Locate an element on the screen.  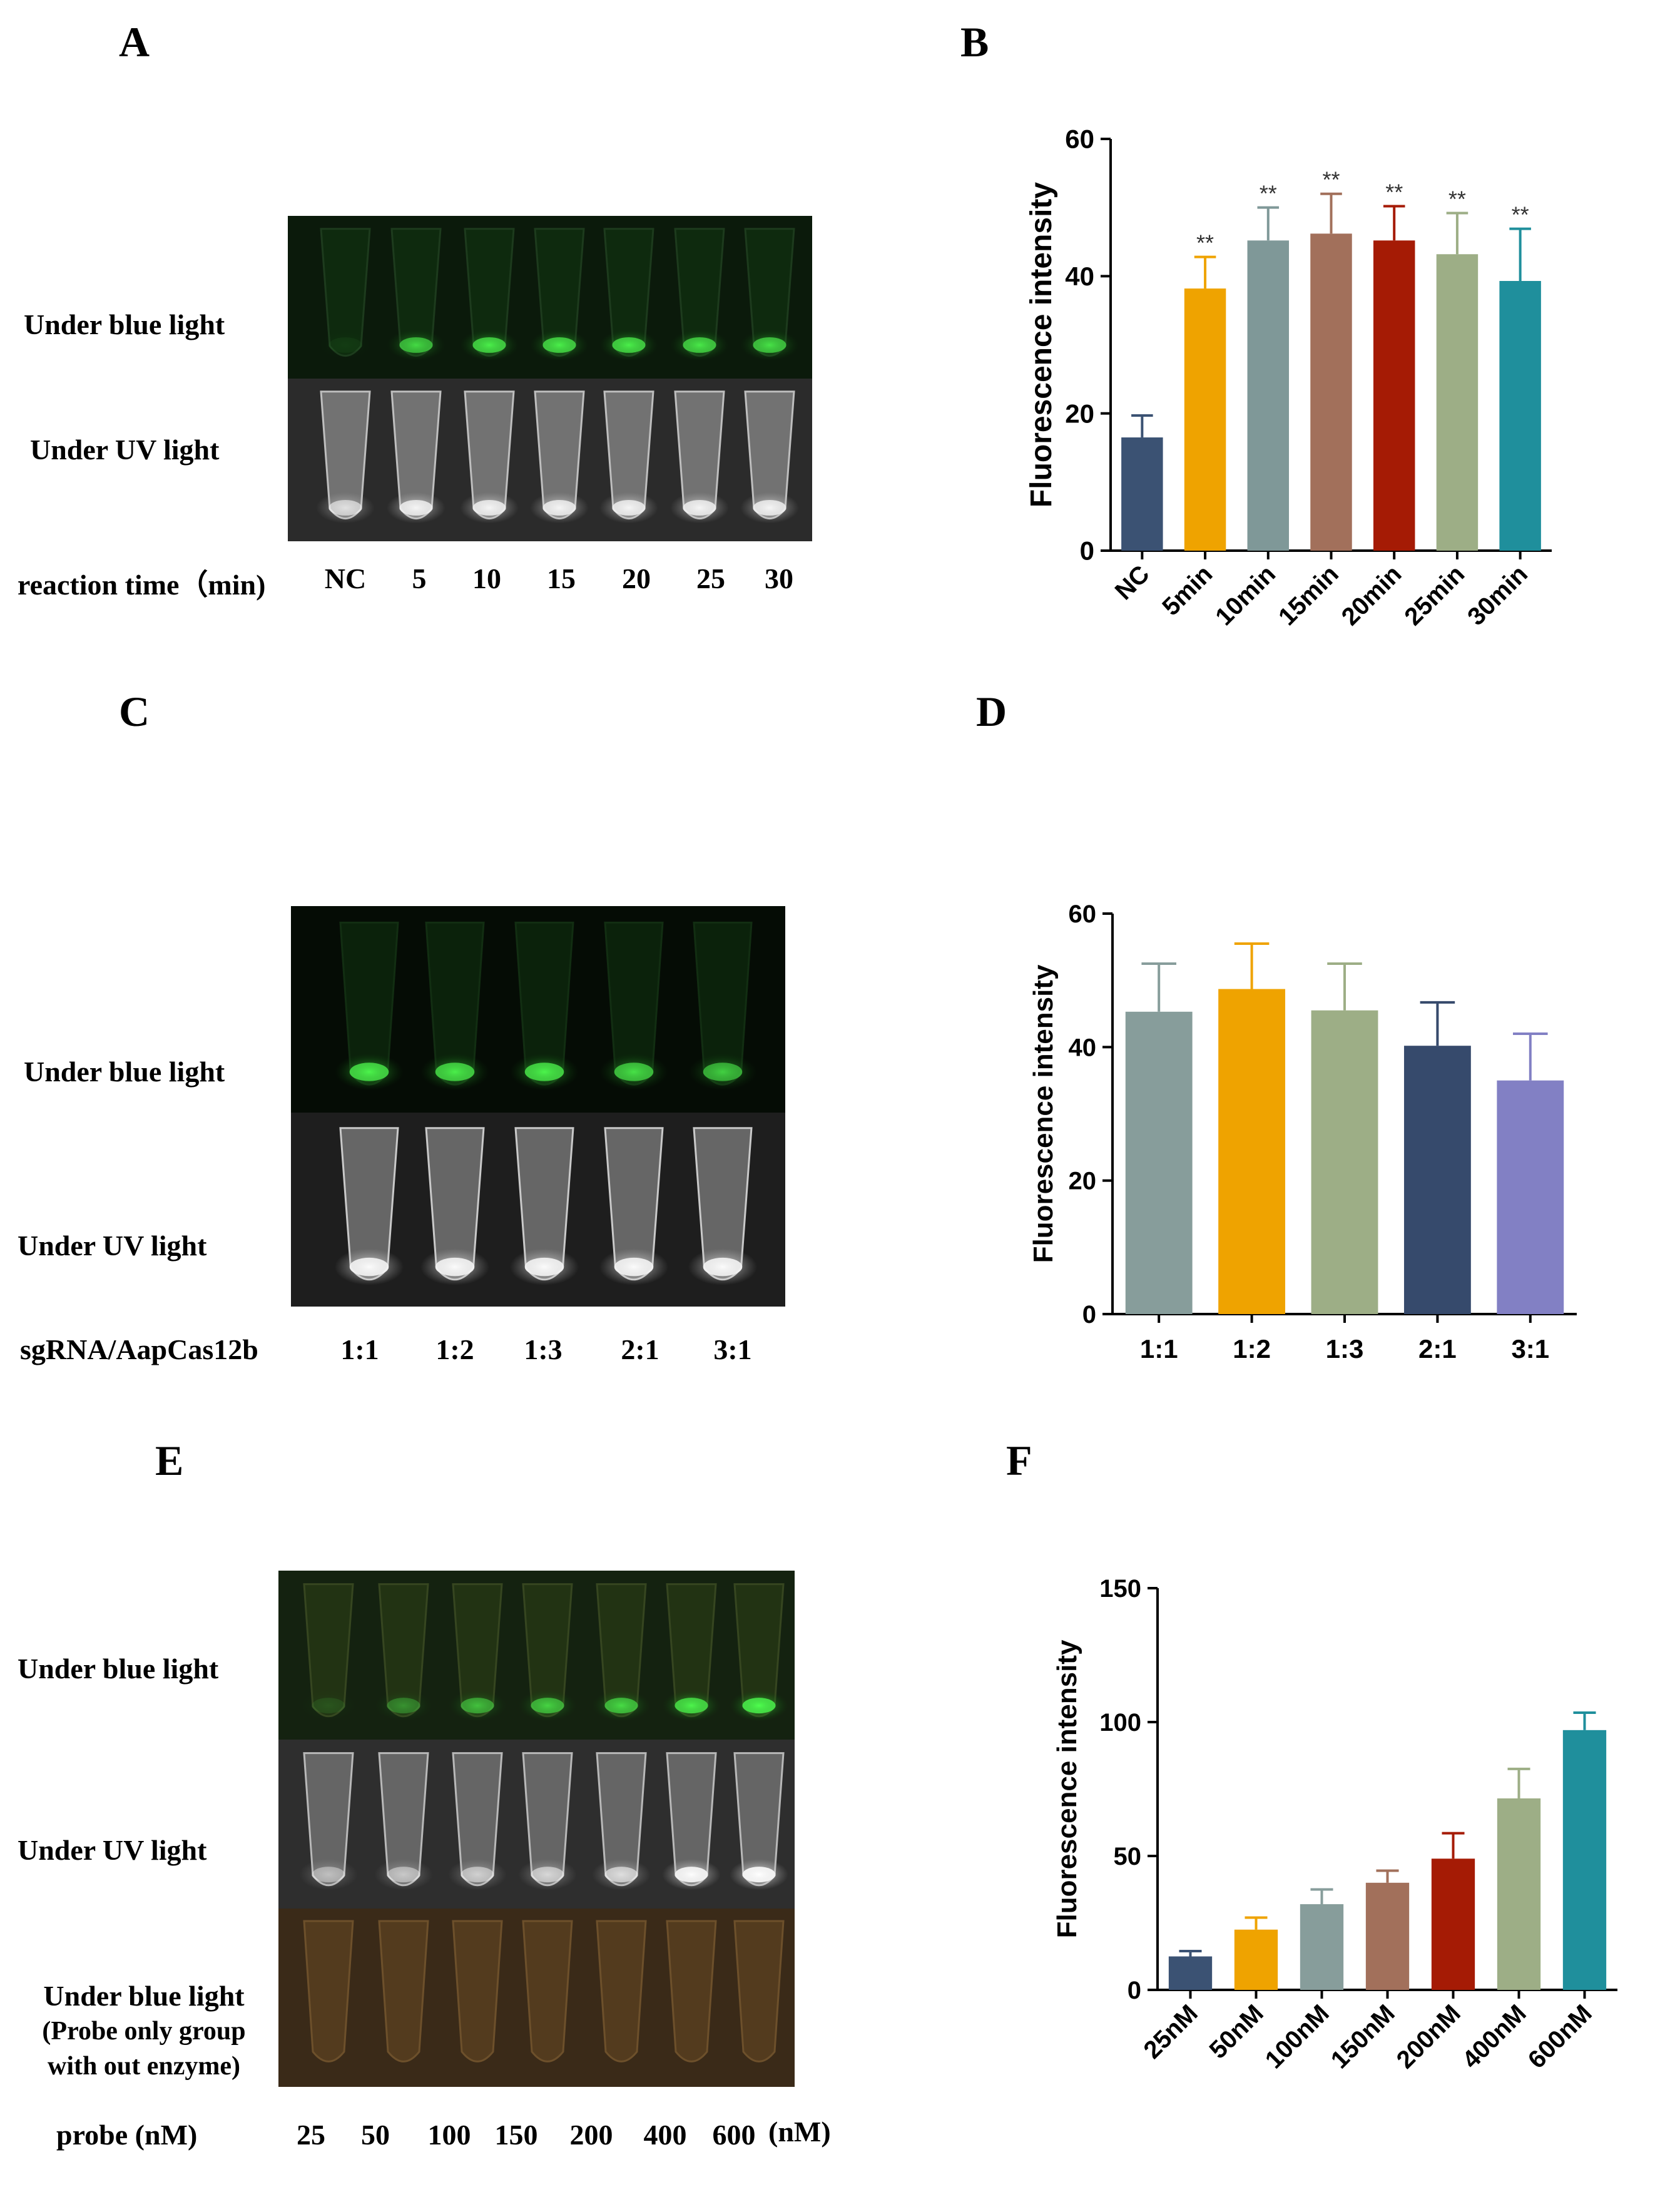
panel-e-lane-label: 200 is located at coordinates (591, 2135).